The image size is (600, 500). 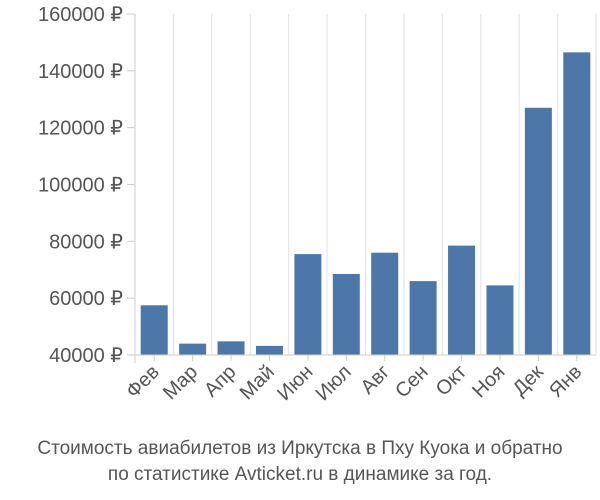 What do you see at coordinates (411, 381) in the screenshot?
I see `x-tick-label: Сен` at bounding box center [411, 381].